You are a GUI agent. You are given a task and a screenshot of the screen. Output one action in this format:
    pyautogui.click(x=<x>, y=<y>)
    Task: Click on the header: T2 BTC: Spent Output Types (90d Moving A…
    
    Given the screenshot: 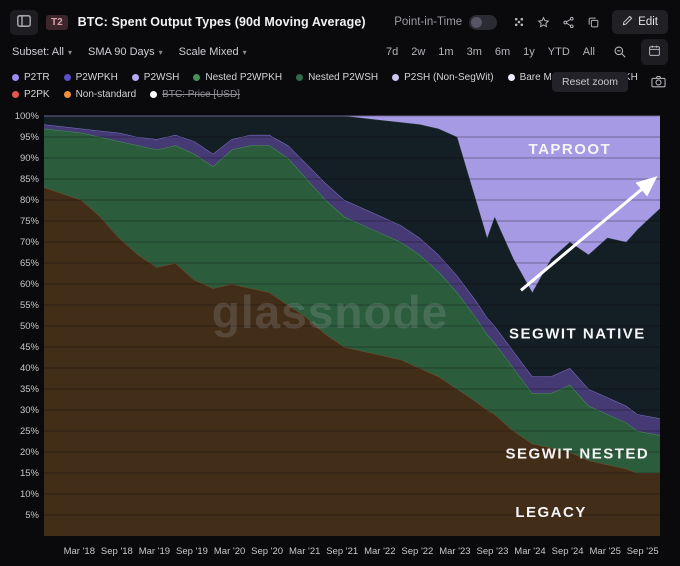 What is the action you would take?
    pyautogui.click(x=340, y=19)
    